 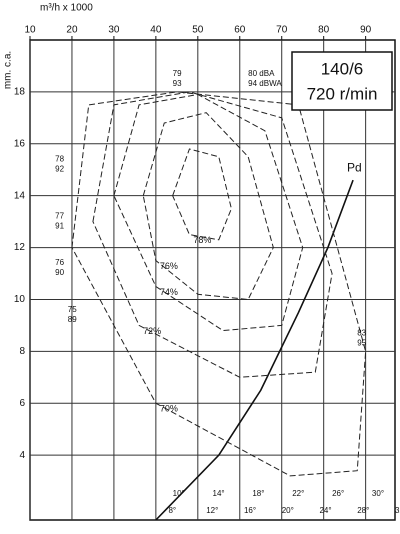 I want to click on x-tick-label: 20, so click(x=72, y=30).